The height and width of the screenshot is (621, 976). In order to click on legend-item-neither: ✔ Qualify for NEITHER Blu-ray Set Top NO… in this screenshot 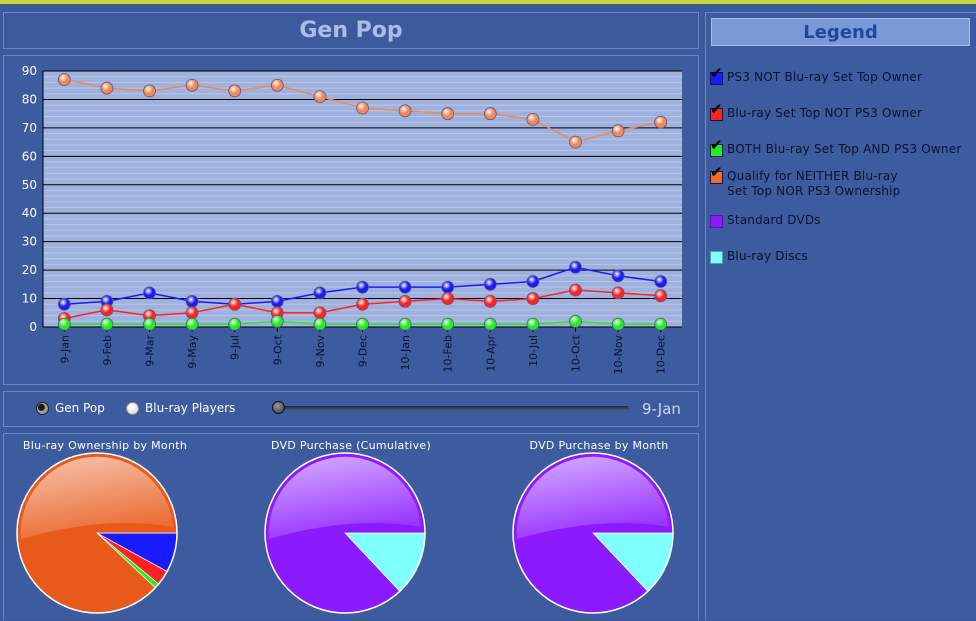, I will do `click(805, 182)`.